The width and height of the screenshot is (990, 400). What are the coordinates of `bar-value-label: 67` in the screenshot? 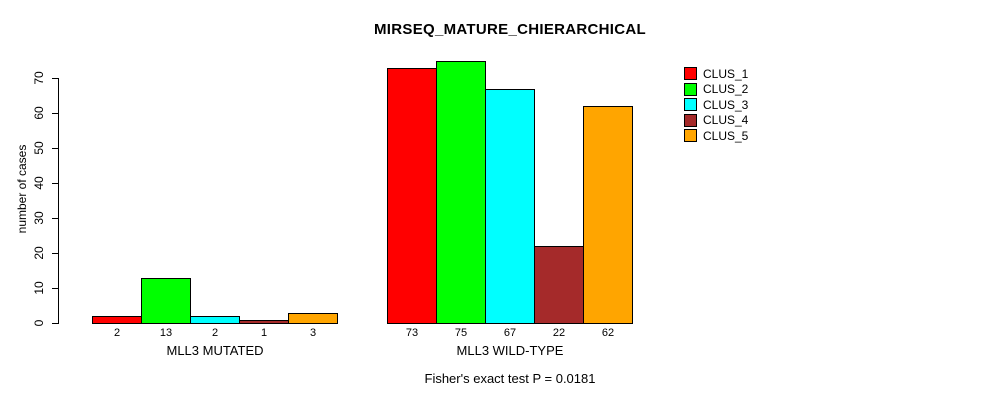 It's located at (510, 333).